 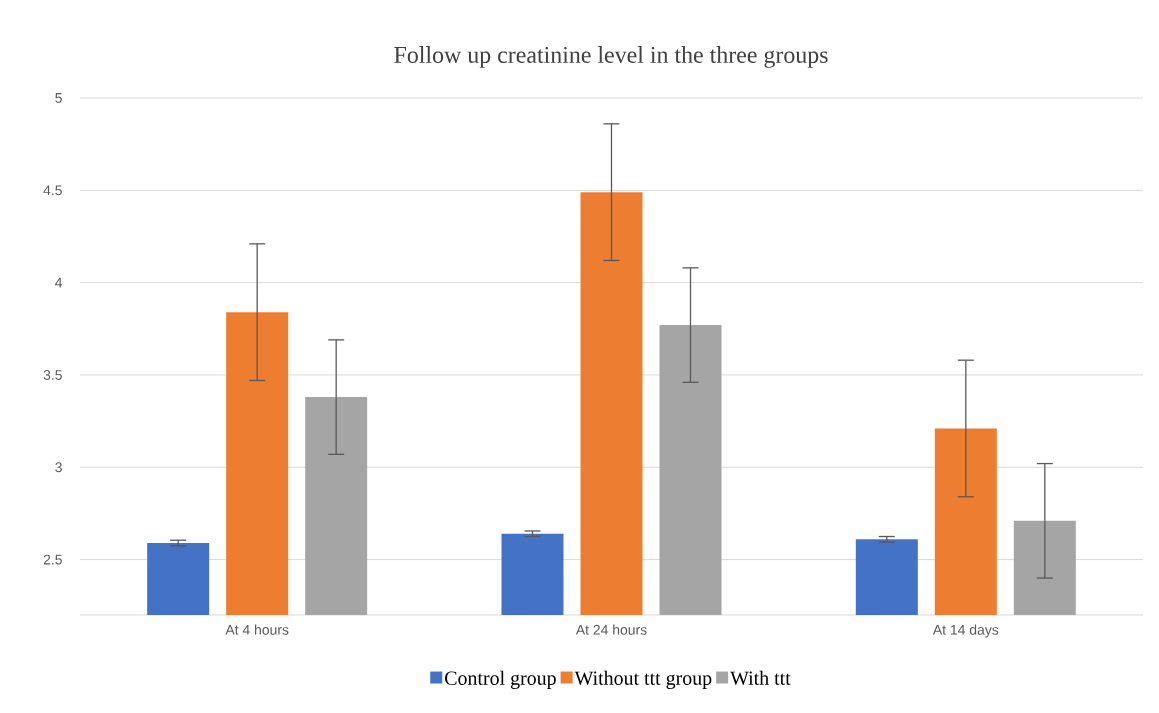 What do you see at coordinates (52, 559) in the screenshot?
I see `y-tick-label: 2.5` at bounding box center [52, 559].